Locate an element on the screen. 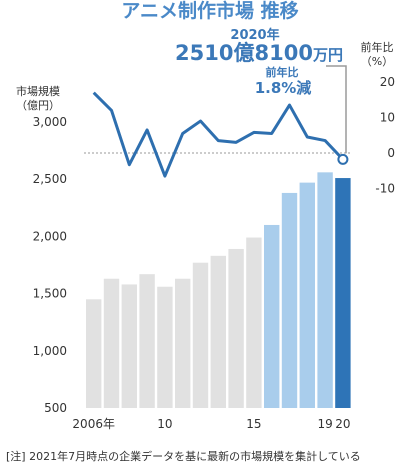 The height and width of the screenshot is (473, 420). change-line is located at coordinates (218, 134).